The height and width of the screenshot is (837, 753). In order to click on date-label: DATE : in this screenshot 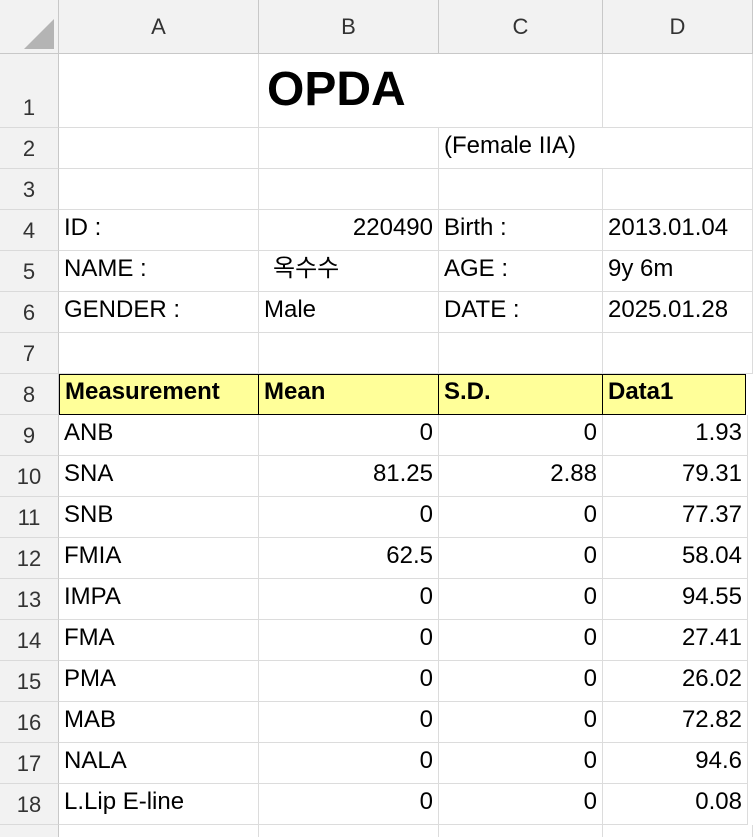, I will do `click(521, 312)`.